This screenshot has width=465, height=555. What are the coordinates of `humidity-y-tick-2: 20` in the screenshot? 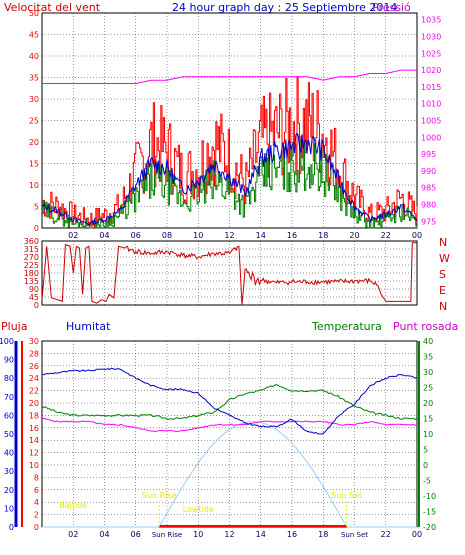 It's located at (9, 490).